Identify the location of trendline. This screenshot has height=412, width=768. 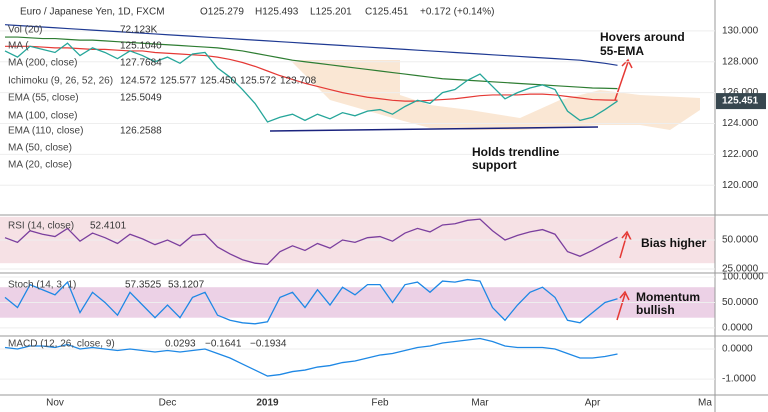
(434, 129).